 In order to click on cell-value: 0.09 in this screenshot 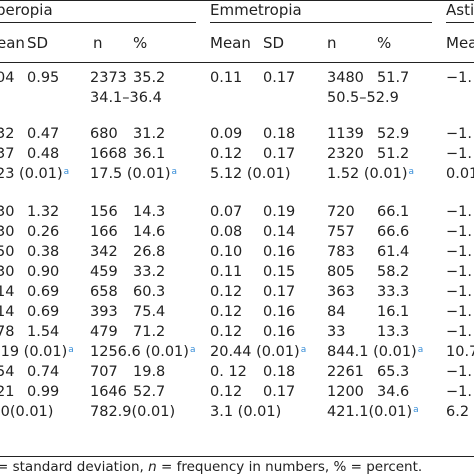, I will do `click(226, 134)`.